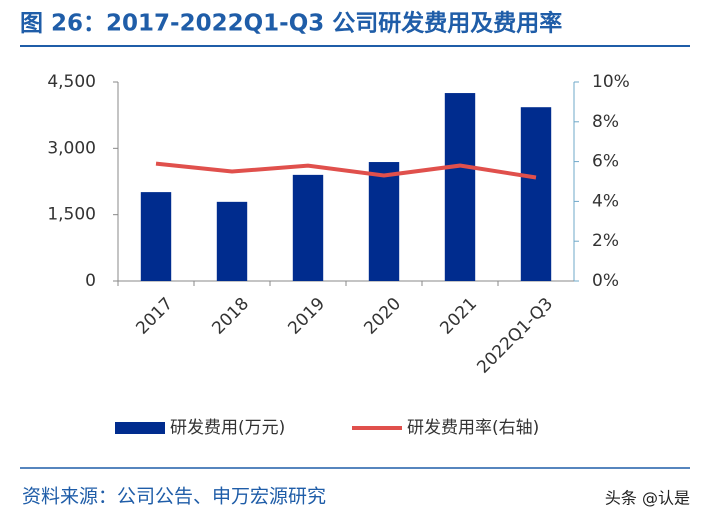 Image resolution: width=701 pixels, height=527 pixels. What do you see at coordinates (605, 122) in the screenshot?
I see `y2-tick-label: 8%` at bounding box center [605, 122].